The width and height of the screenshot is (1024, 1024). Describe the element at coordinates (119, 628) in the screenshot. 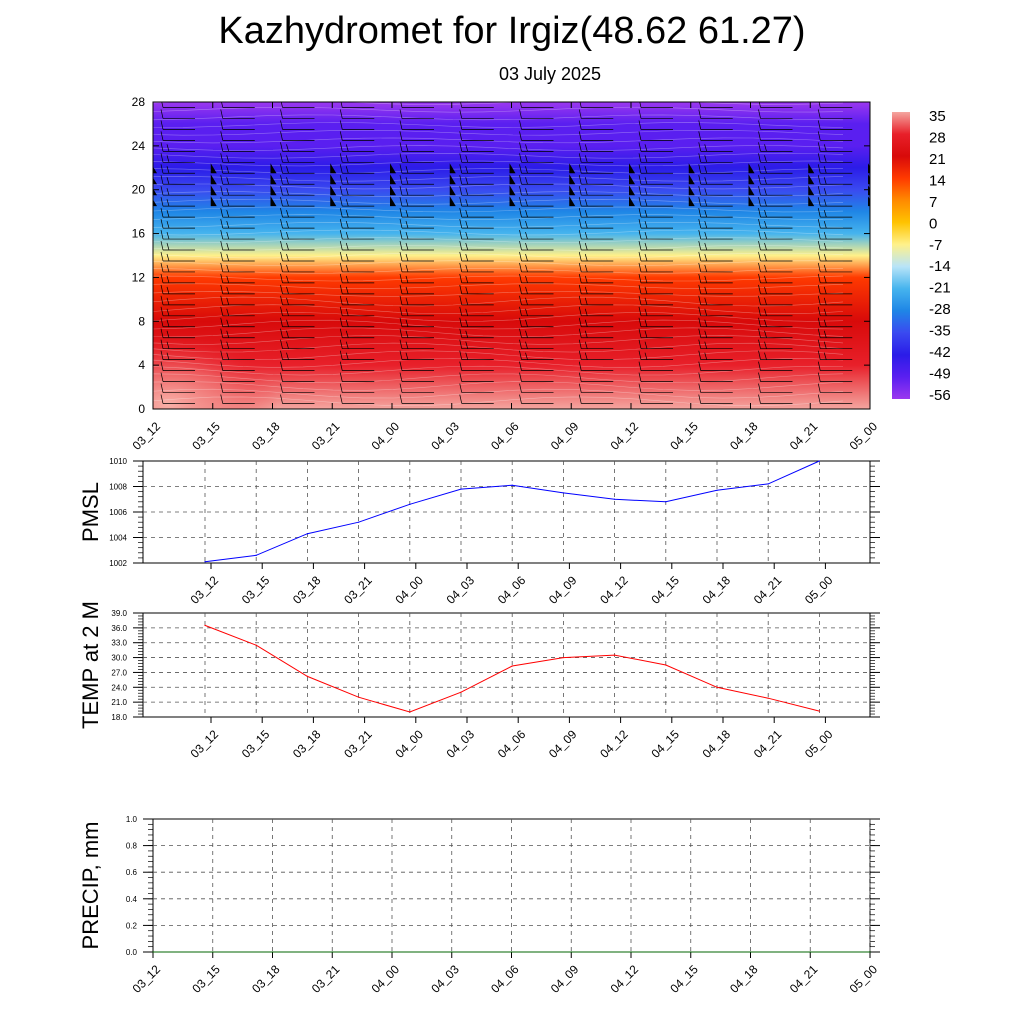

I see `y-tick-label: 36.0` at that location.